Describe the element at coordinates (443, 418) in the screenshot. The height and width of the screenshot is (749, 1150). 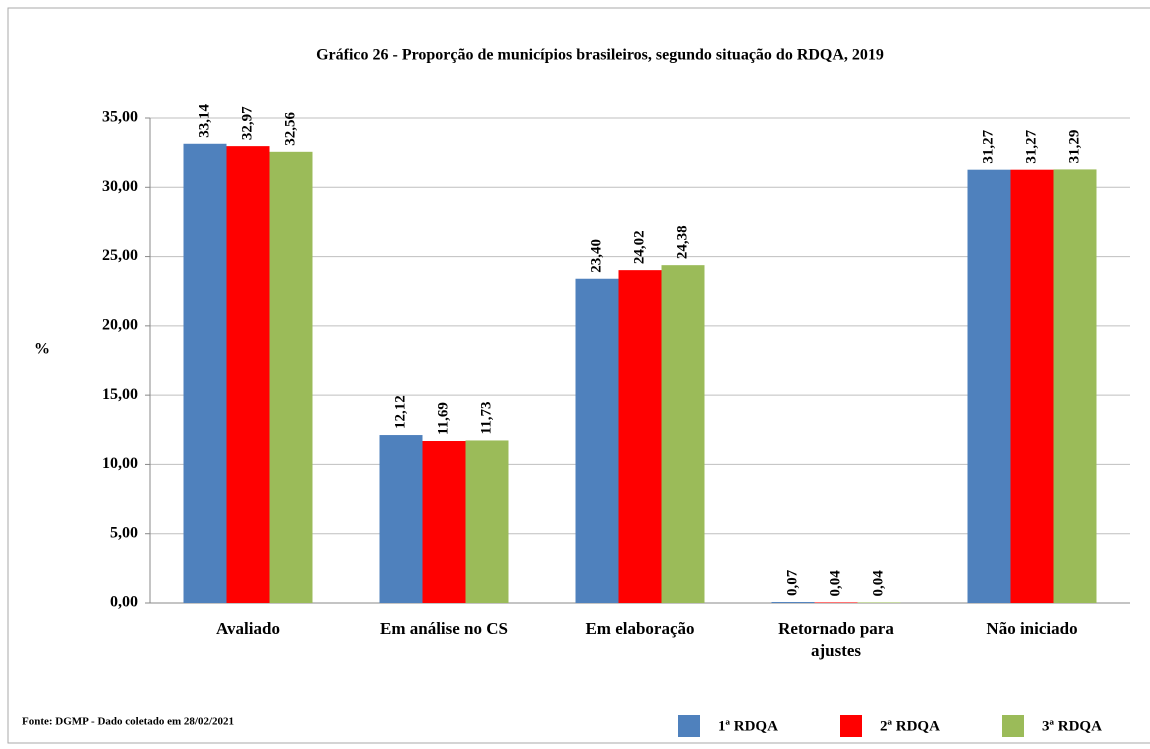
I see `data-label: 11,69` at that location.